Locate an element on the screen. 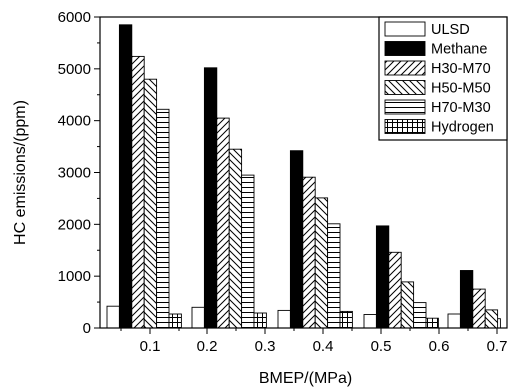  legend-swatch-h70-m30 is located at coordinates (405, 107).